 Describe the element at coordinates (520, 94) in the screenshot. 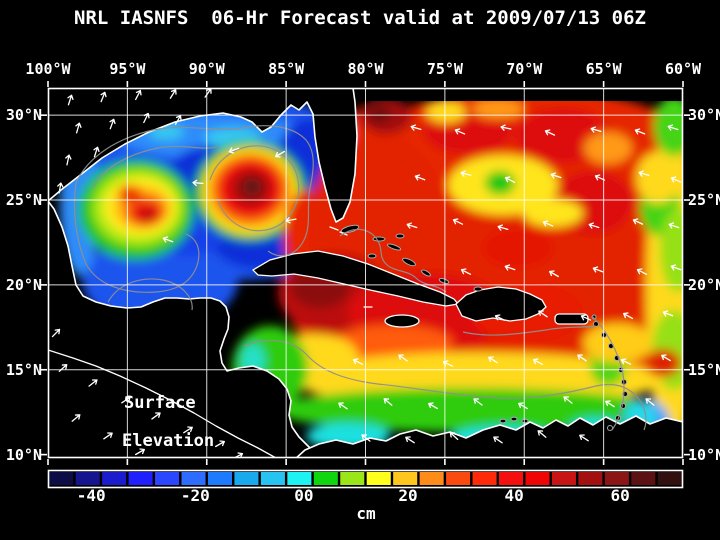

I see `atlantic-north-mask` at that location.